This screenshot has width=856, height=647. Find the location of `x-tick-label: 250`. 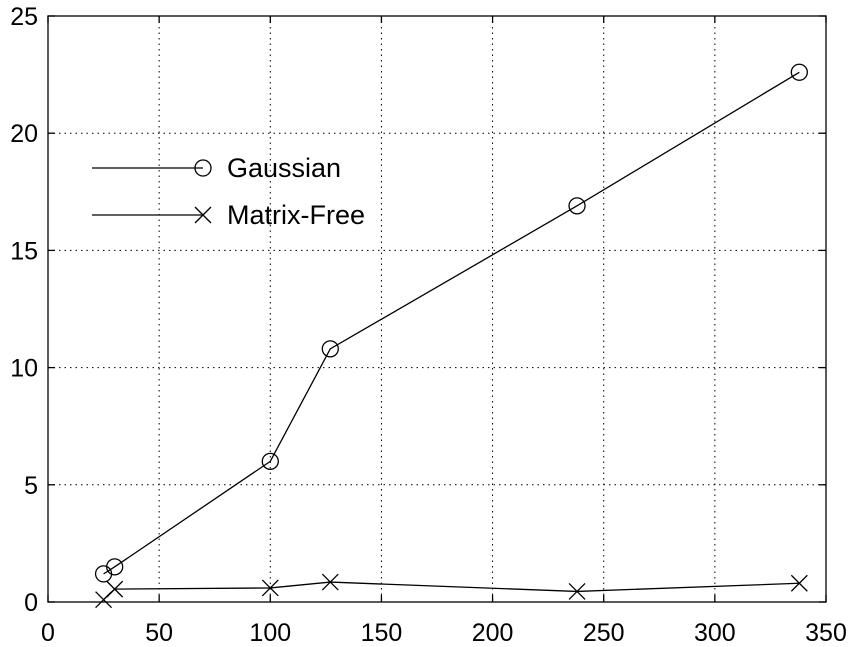

x-tick-label: 250 is located at coordinates (604, 633).